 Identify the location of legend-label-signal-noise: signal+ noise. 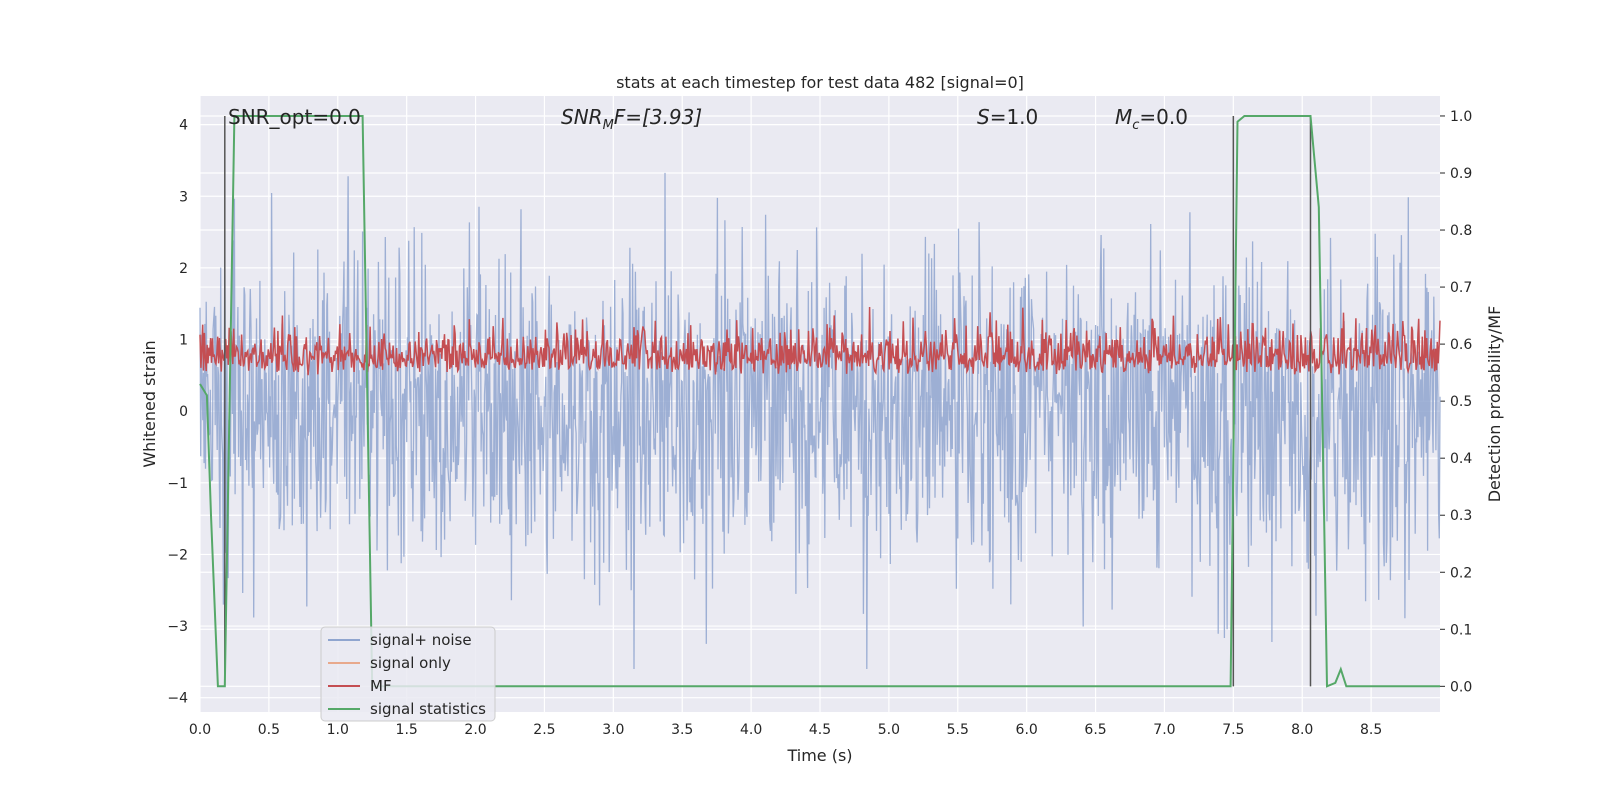
(421, 640).